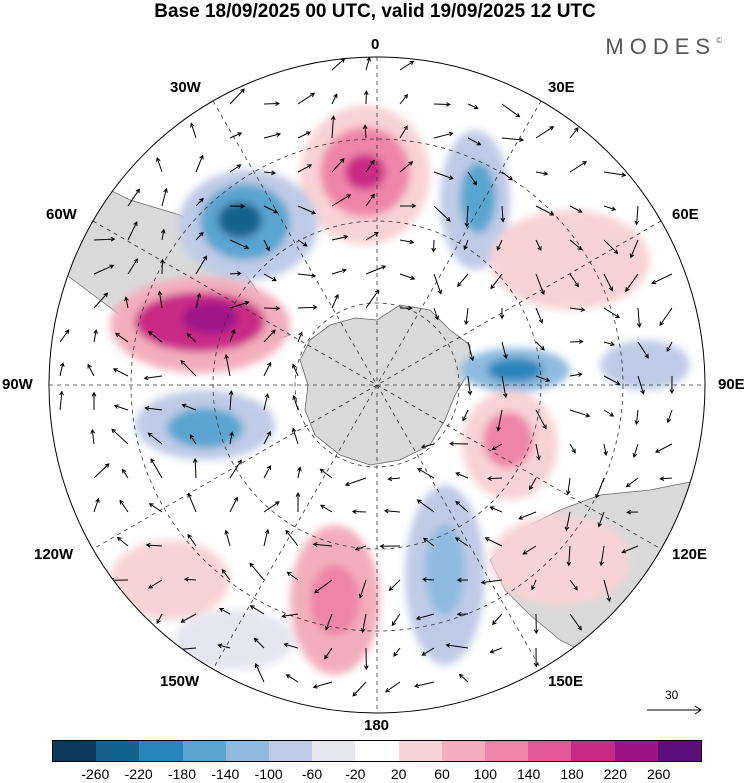  Describe the element at coordinates (335, 600) in the screenshot. I see `anomaly-positive-ross-sea-core` at that location.